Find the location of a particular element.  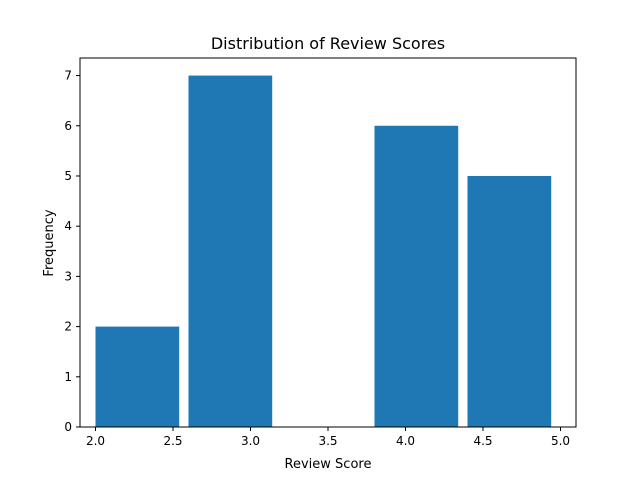

y-tick-label: 2 is located at coordinates (68, 327).